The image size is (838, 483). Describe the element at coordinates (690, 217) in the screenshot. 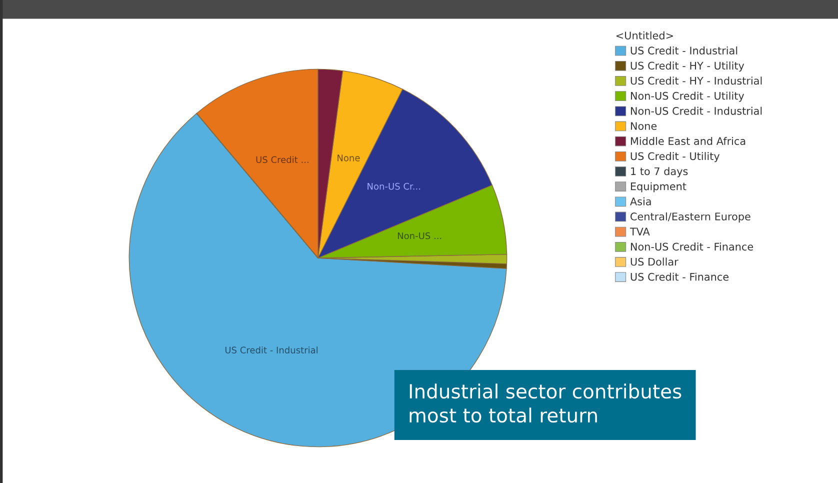

I see `legend-label: Central/Eastern Europe` at that location.